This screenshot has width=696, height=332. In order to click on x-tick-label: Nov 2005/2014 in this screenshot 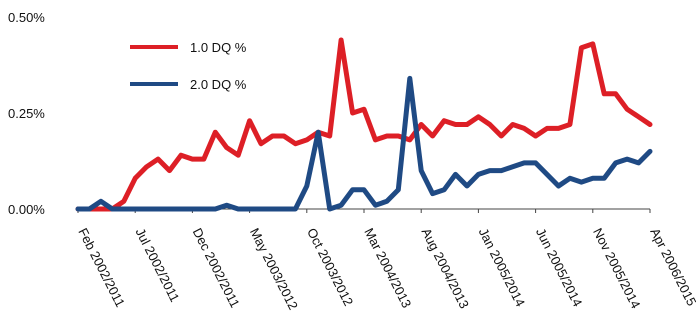, I will do `click(616, 268)`.